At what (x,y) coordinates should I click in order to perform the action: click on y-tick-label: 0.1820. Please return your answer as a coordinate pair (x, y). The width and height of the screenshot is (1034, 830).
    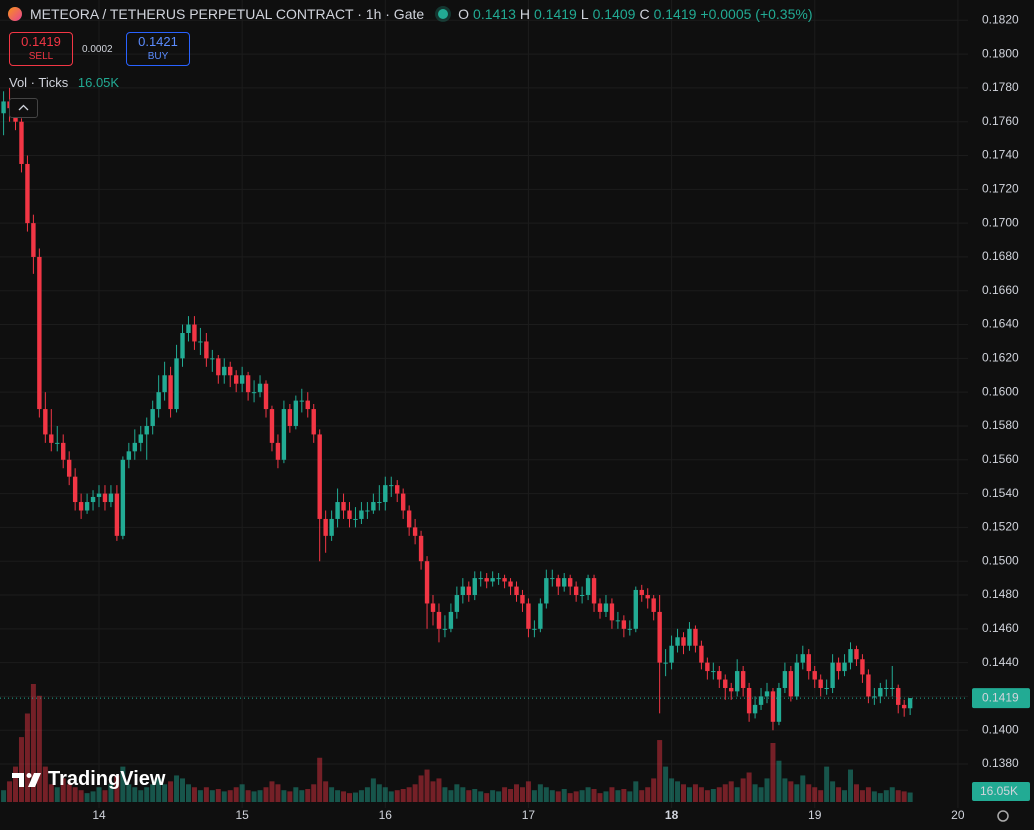
    Looking at the image, I should click on (1000, 19).